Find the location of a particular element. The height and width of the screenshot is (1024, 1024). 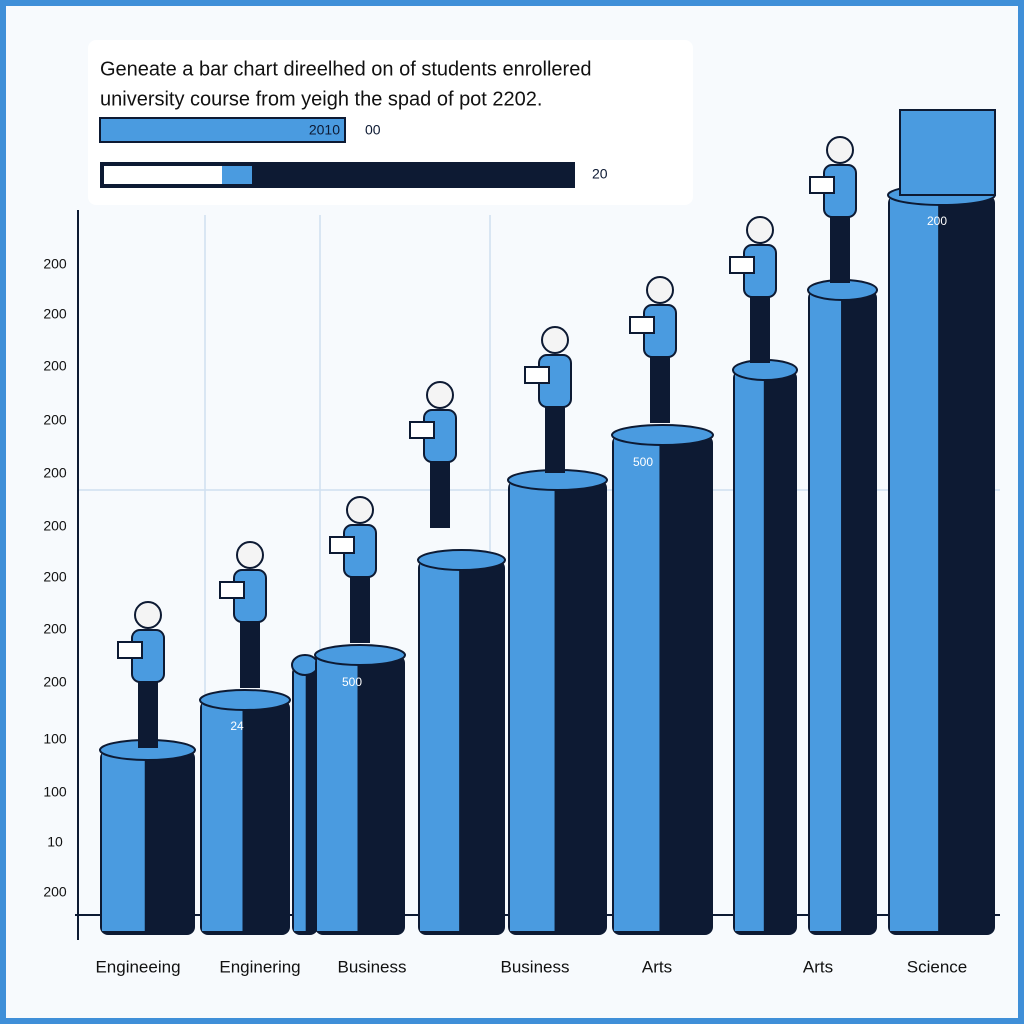

legend-label: 20 is located at coordinates (600, 174).